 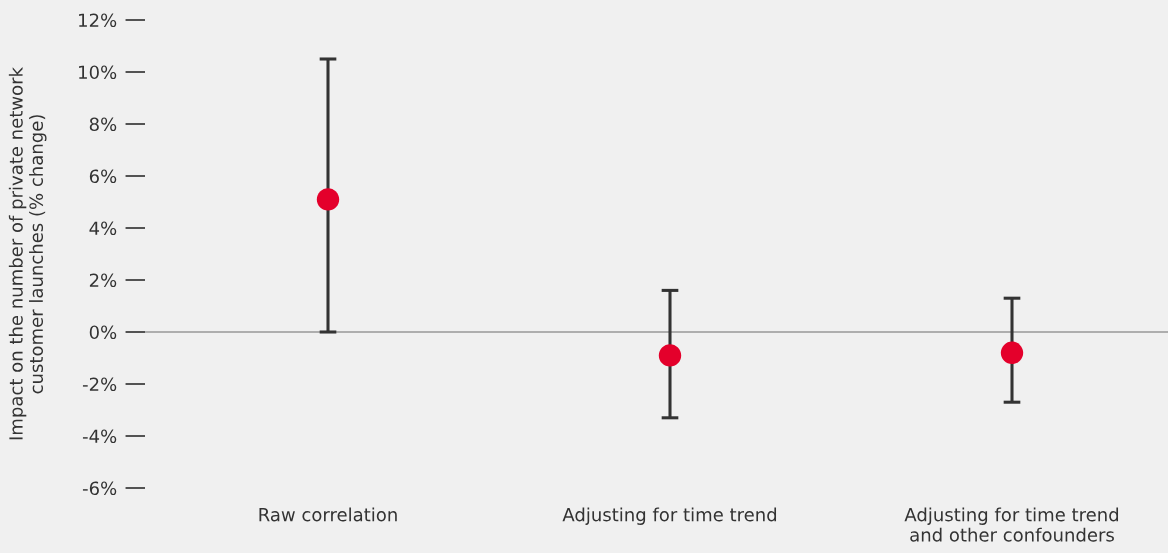 What do you see at coordinates (1011, 524) in the screenshot?
I see `x-tick-label: Adjusting for time trend and other confounders` at bounding box center [1011, 524].